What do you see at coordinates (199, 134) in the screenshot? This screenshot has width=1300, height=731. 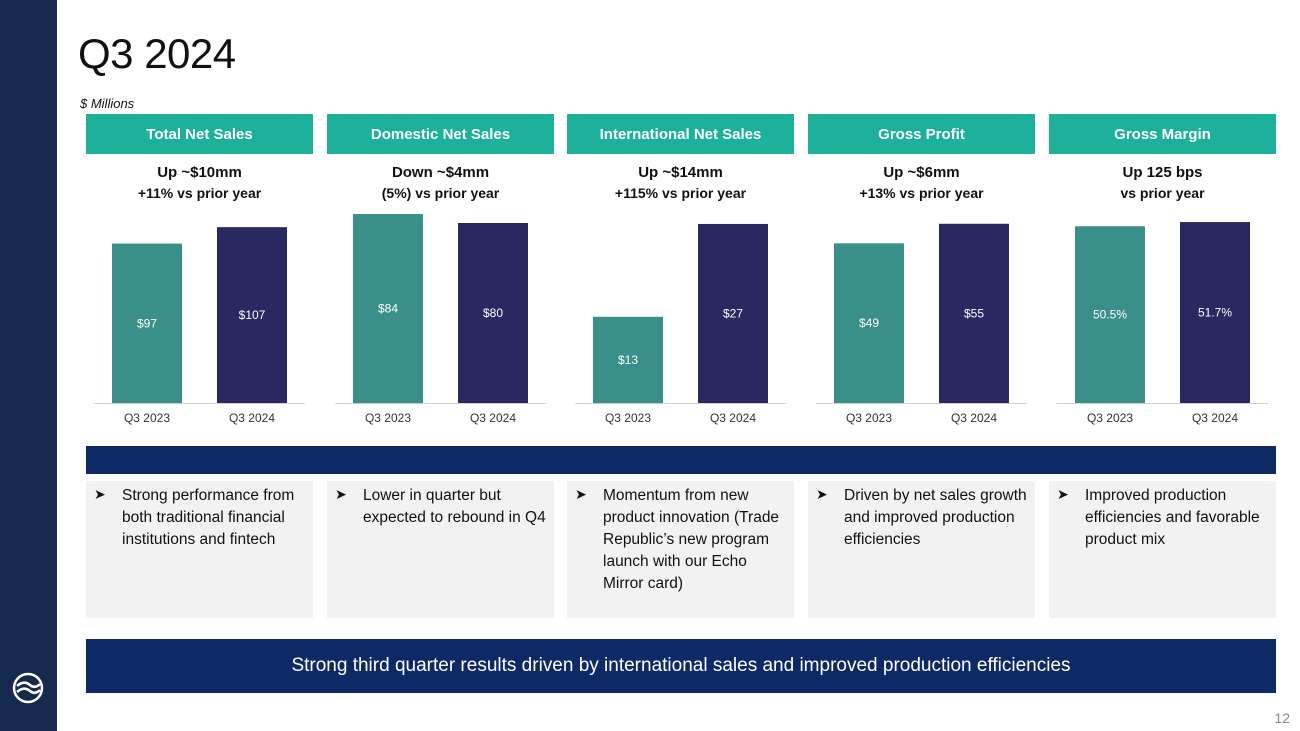 I see `panel-header: Total Net Sales` at bounding box center [199, 134].